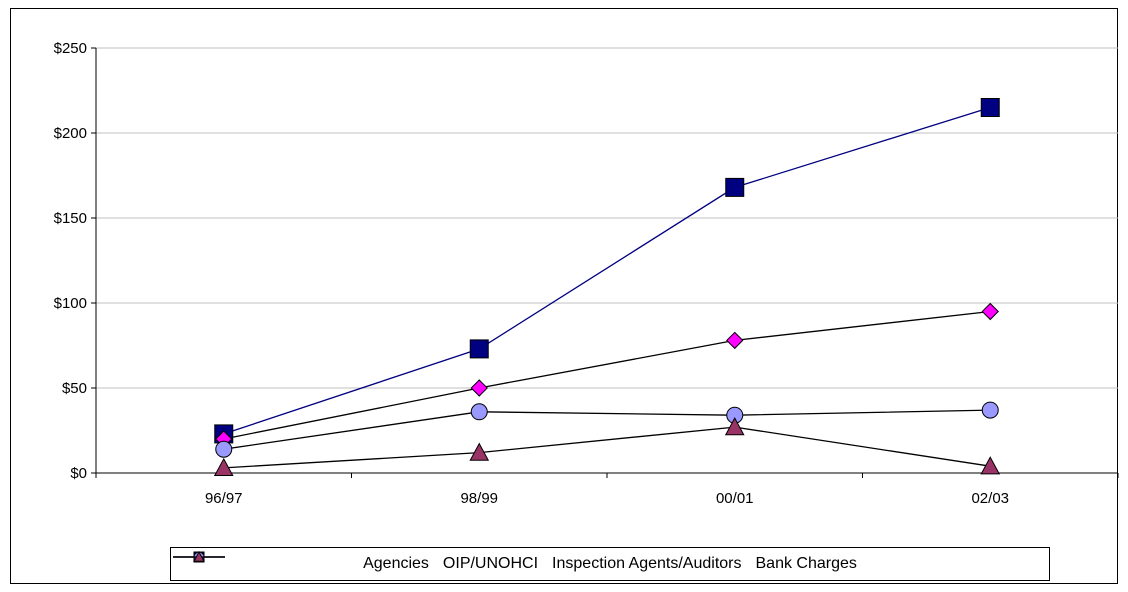 This screenshot has width=1128, height=592. I want to click on legend-label-oip-unohci: OIP/UNOHCI, so click(490, 563).